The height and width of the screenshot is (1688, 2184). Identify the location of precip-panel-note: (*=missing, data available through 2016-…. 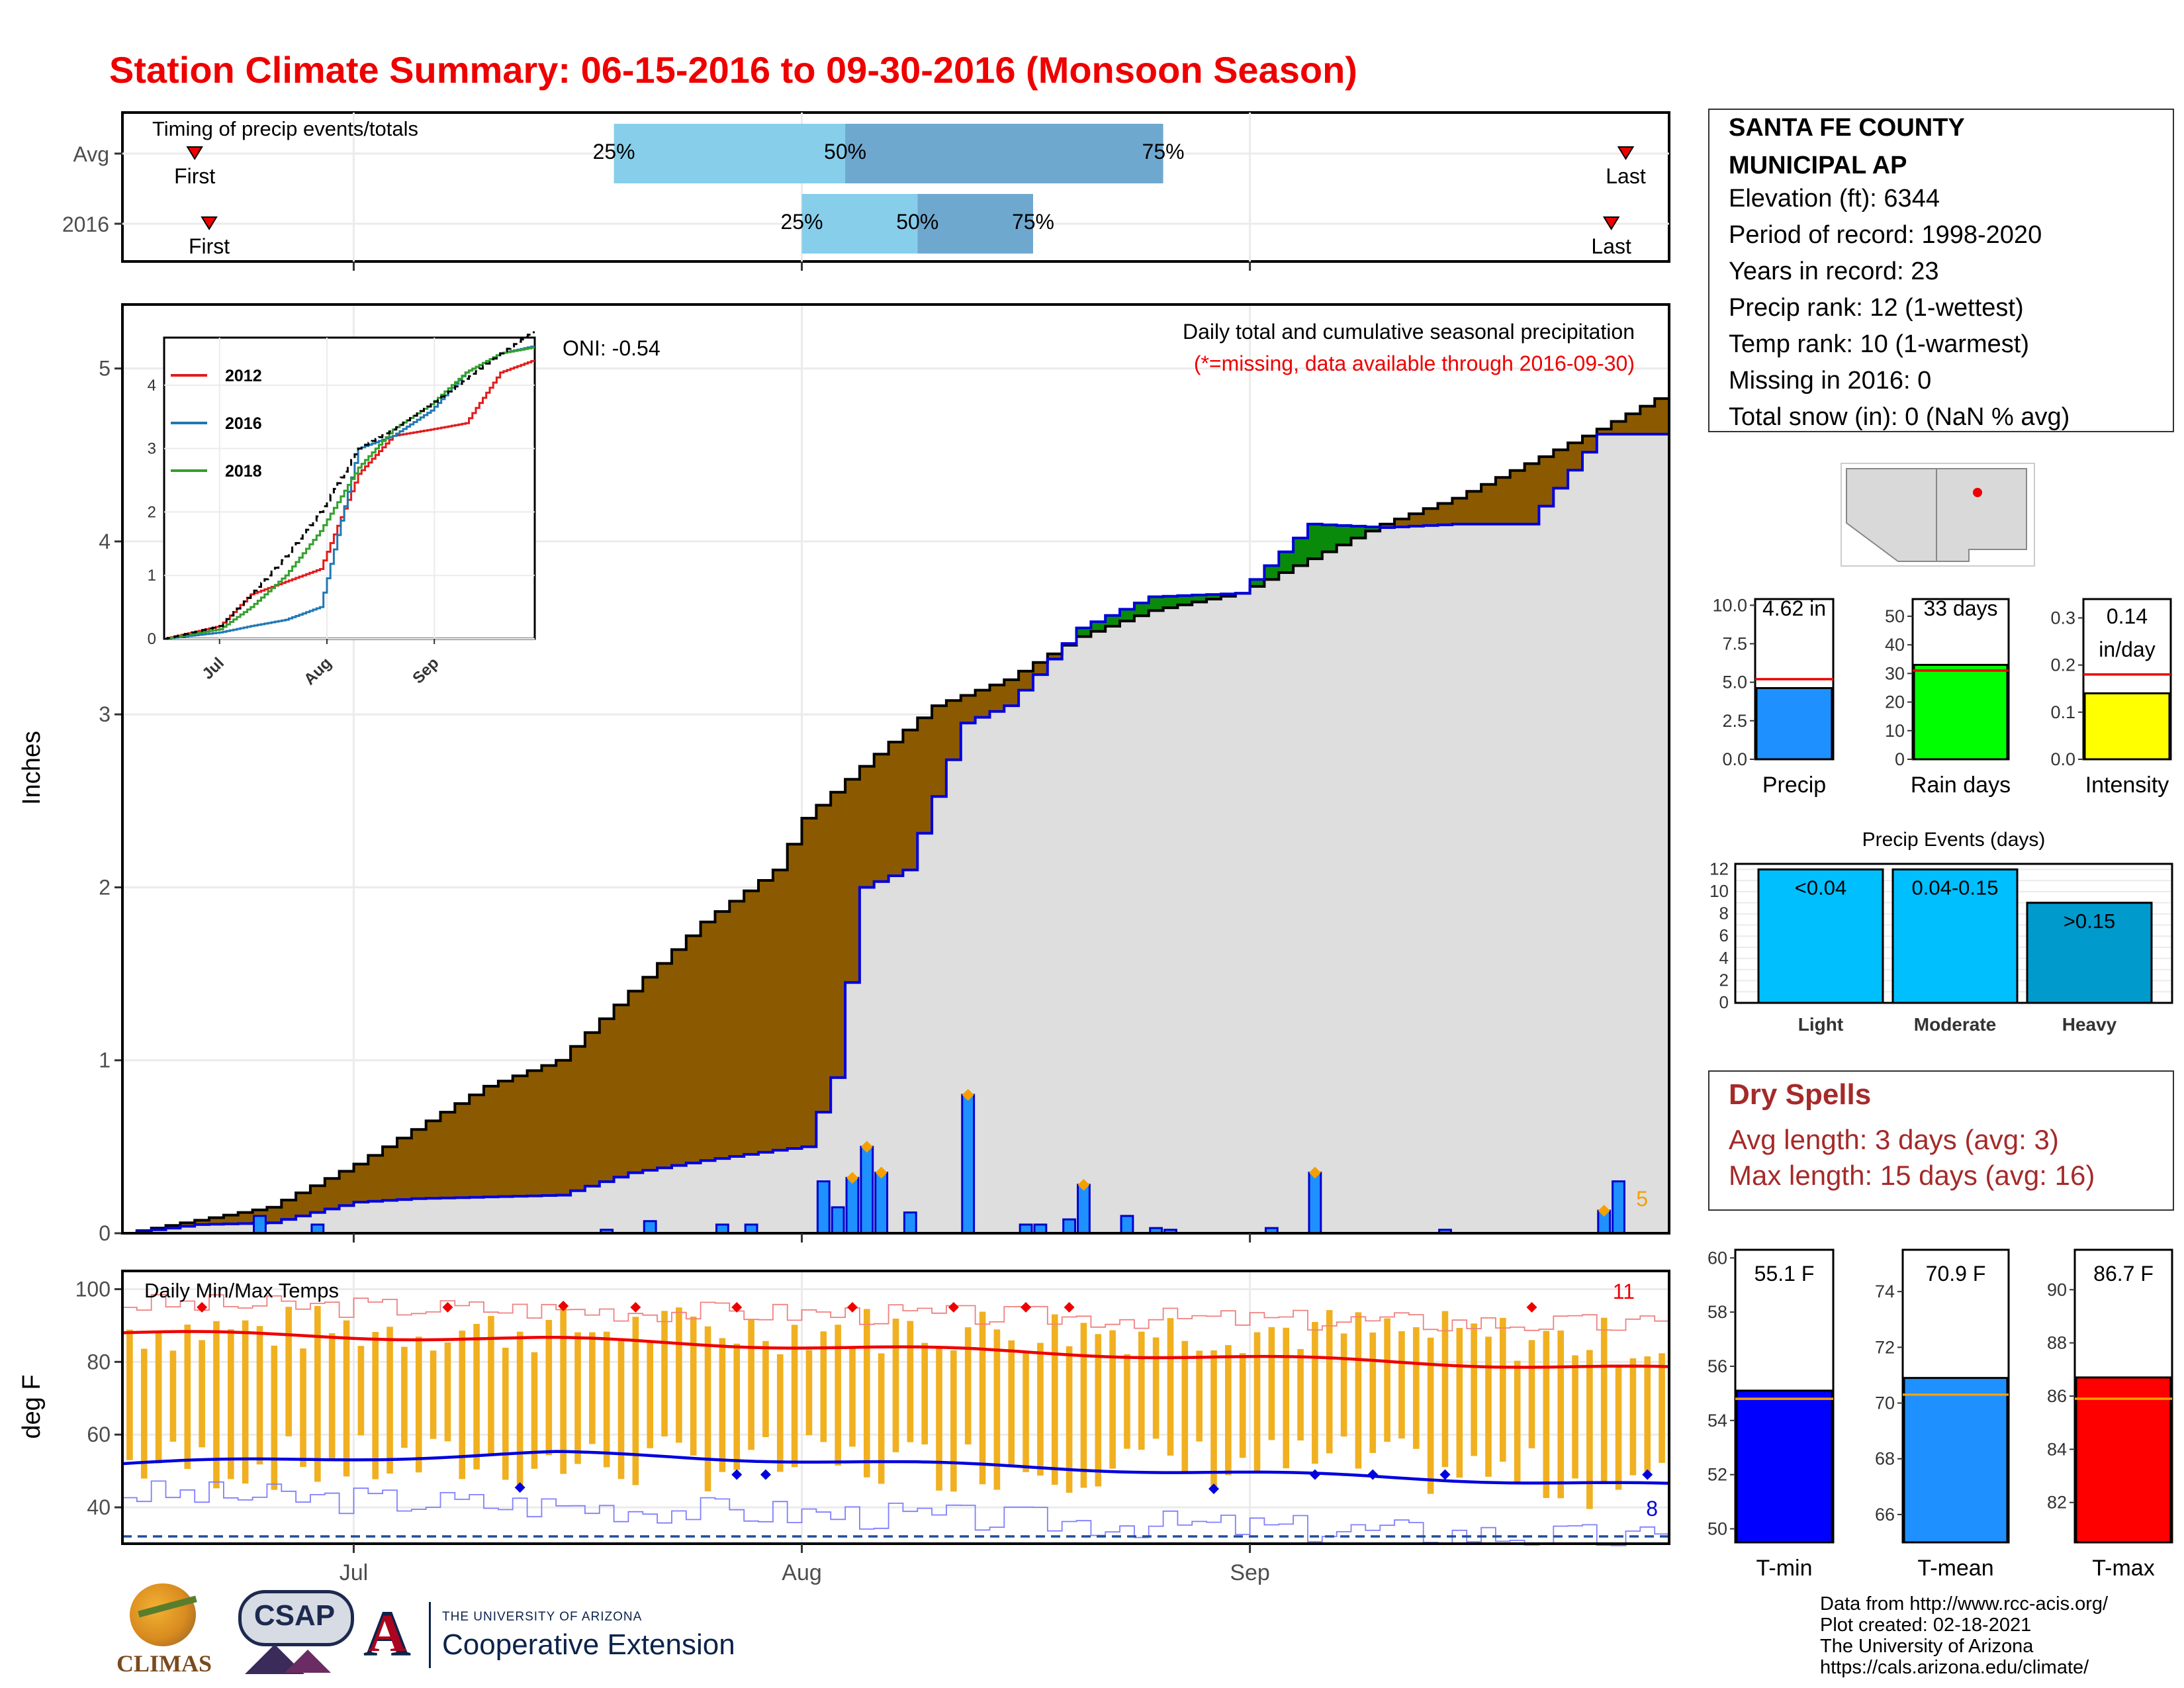
(1414, 363).